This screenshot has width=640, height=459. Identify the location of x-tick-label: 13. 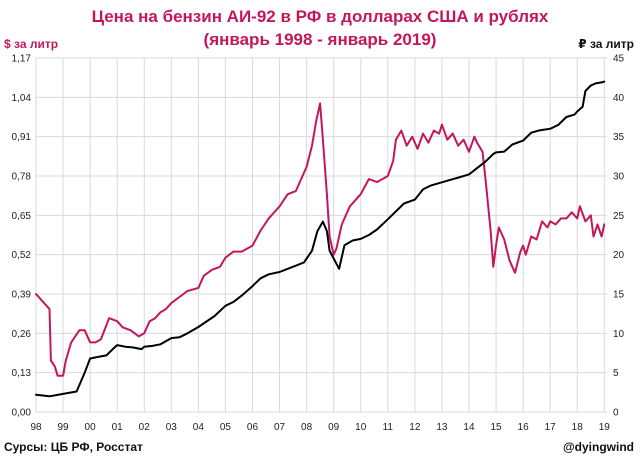
(442, 427).